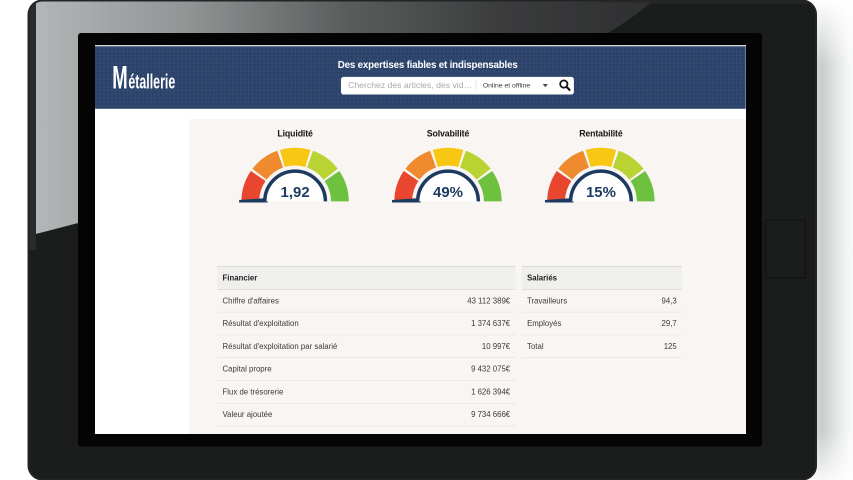 Image resolution: width=853 pixels, height=480 pixels. I want to click on svg-text: 1,92, so click(295, 192).